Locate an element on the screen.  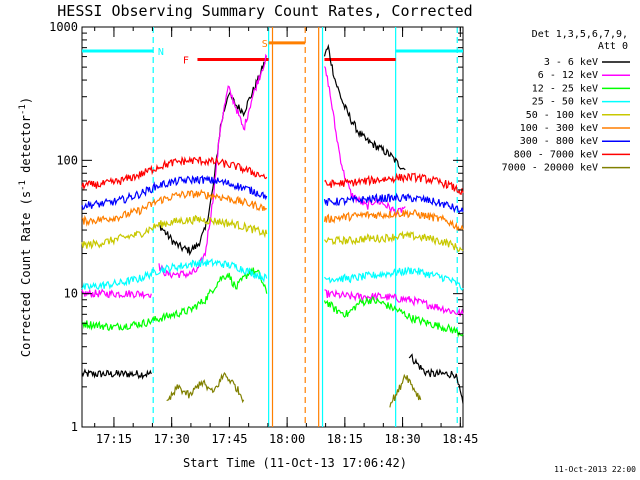
legend-entry-label: 12 - 25 keV is located at coordinates (565, 88).